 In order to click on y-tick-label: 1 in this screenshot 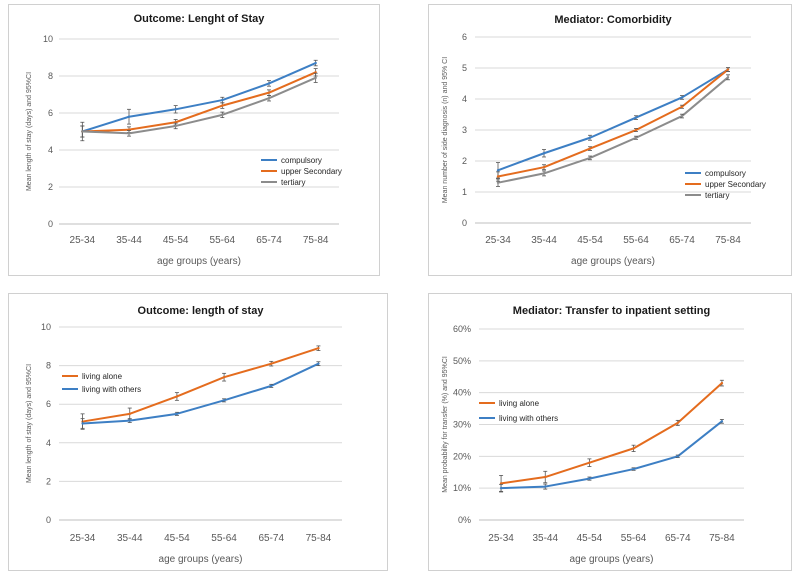, I will do `click(464, 192)`.